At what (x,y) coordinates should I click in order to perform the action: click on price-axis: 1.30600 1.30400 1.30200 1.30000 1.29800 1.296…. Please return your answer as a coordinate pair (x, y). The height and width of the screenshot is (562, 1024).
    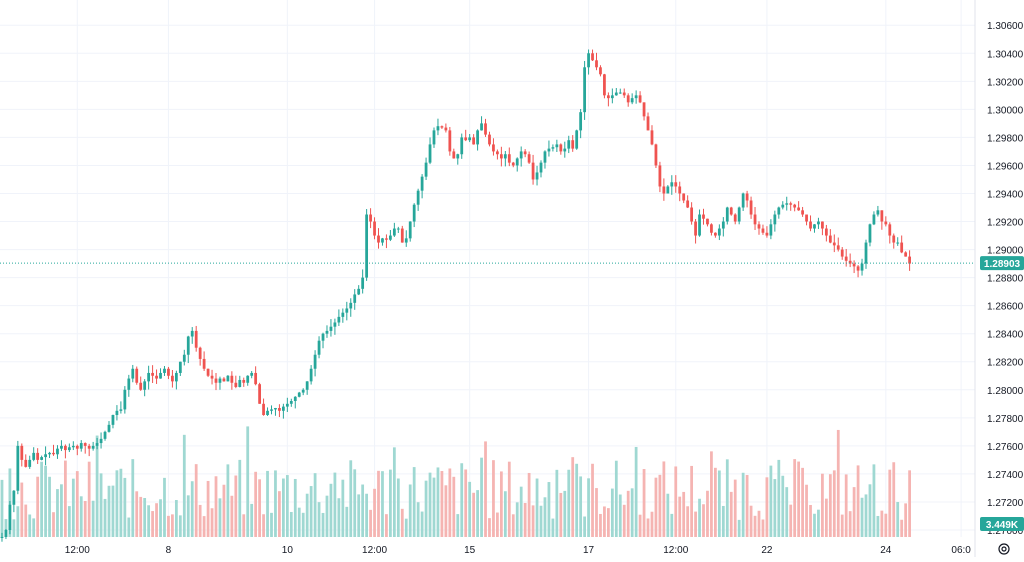
    Looking at the image, I should click on (999, 278).